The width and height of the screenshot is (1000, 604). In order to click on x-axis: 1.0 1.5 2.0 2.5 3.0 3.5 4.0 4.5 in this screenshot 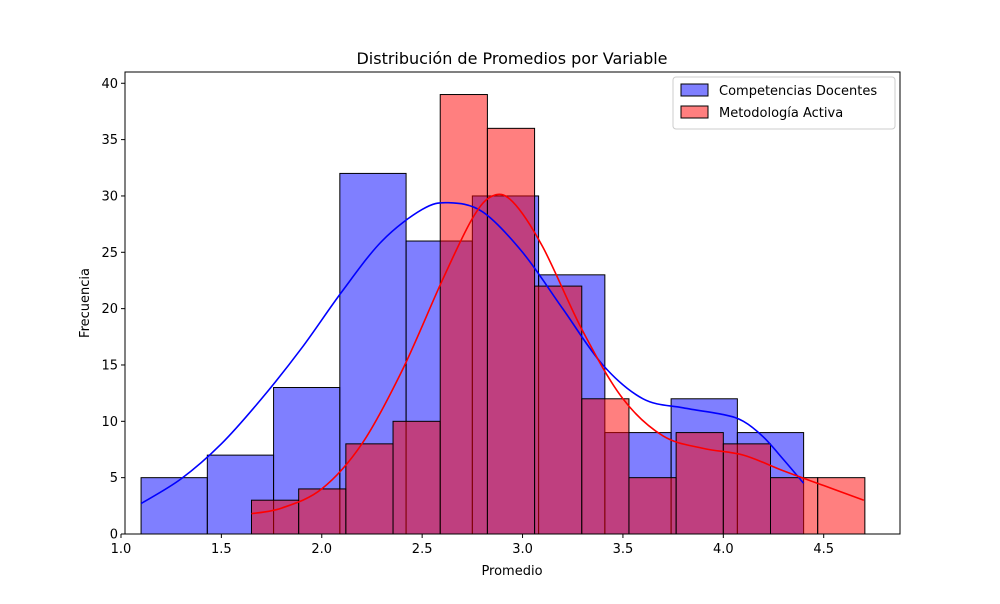, I will do `click(472, 545)`.